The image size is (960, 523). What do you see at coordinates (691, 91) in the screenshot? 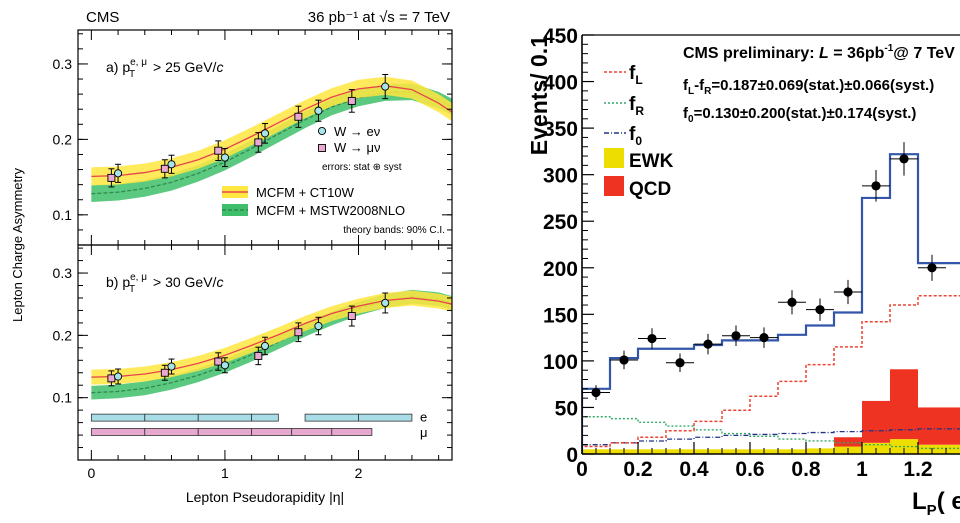
I see `annotation-line-2-sub1: L` at bounding box center [691, 91].